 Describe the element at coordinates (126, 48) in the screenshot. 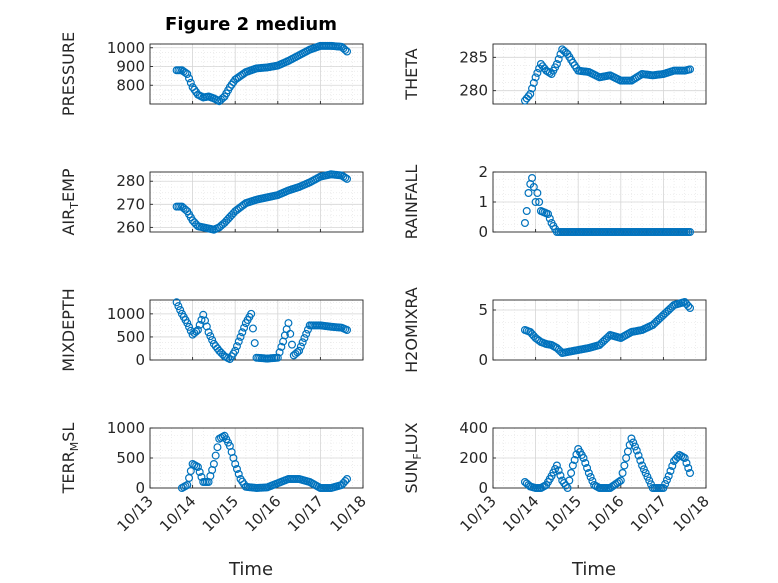

I see `y-tick-label: 1000` at that location.